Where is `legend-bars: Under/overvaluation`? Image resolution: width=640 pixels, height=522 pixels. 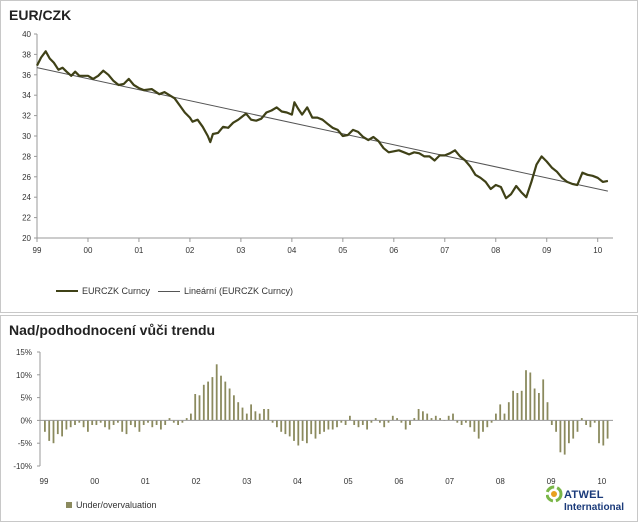 legend-bars: Under/overvaluation is located at coordinates (111, 505).